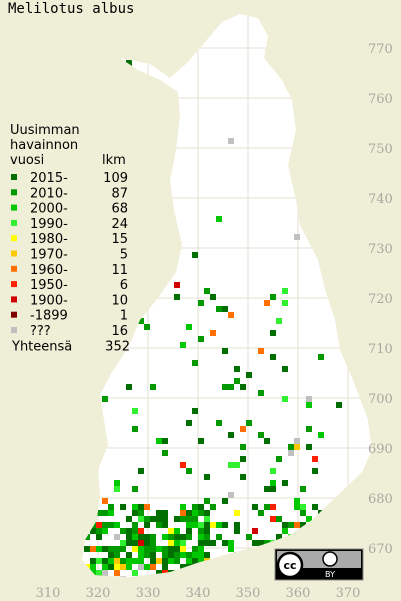 The width and height of the screenshot is (401, 601). Describe the element at coordinates (380, 199) in the screenshot. I see `y-label: 740` at that location.